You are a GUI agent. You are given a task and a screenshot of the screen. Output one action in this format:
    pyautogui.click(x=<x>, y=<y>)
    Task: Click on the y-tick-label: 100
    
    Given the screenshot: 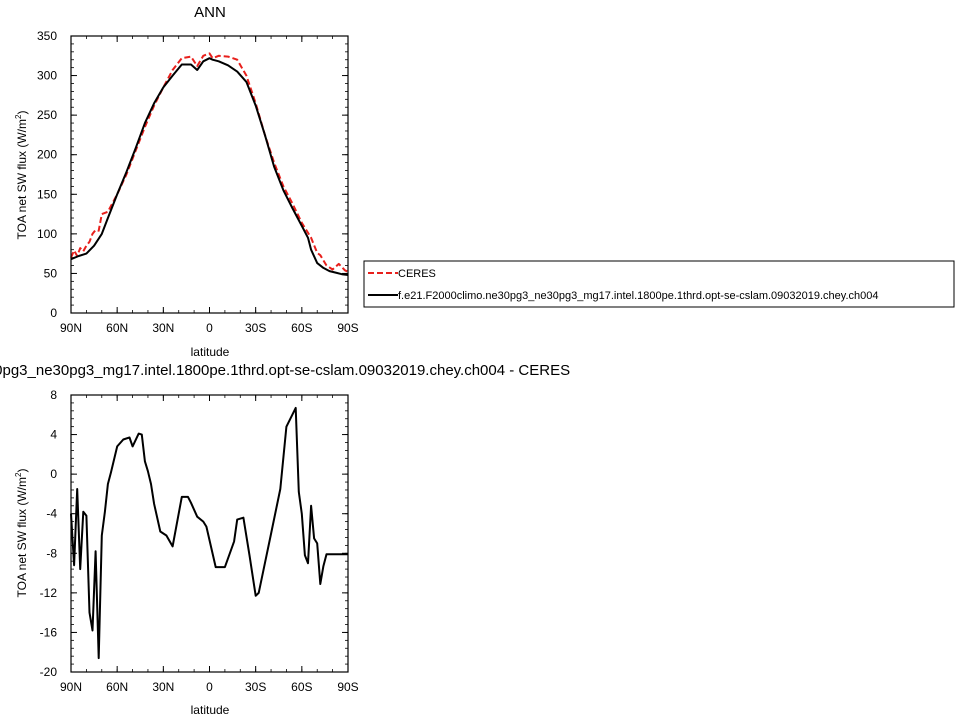 What is the action you would take?
    pyautogui.click(x=47, y=234)
    